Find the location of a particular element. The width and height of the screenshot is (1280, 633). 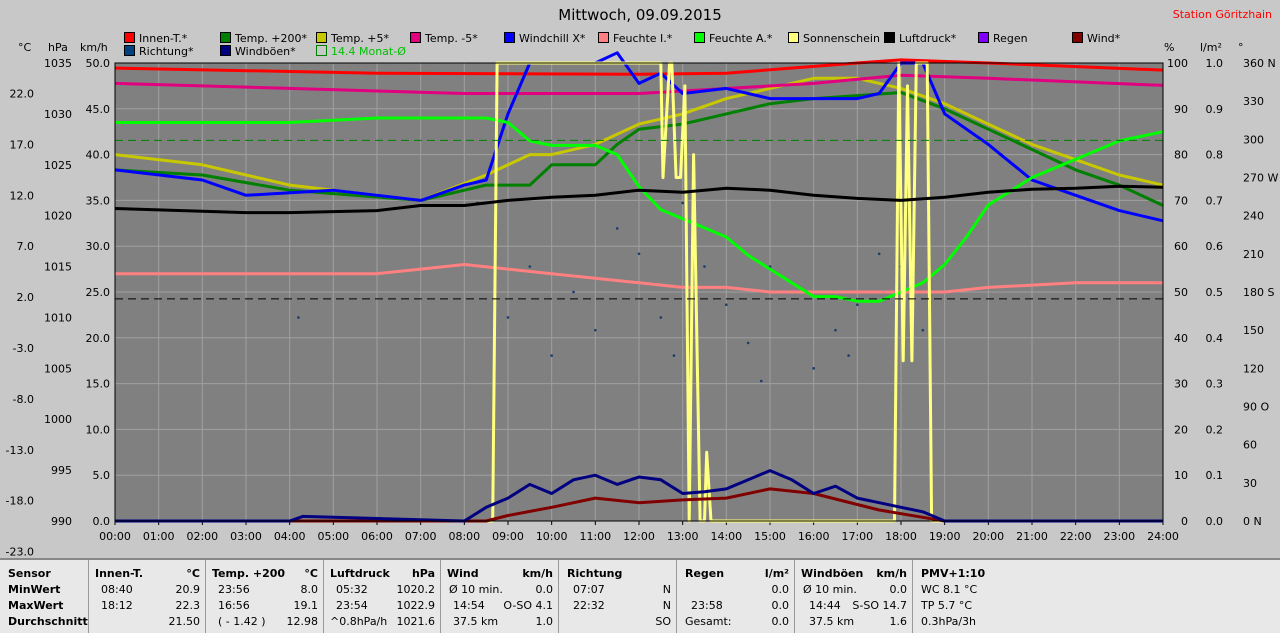

x-tick-label: 17:00 is located at coordinates (857, 536).